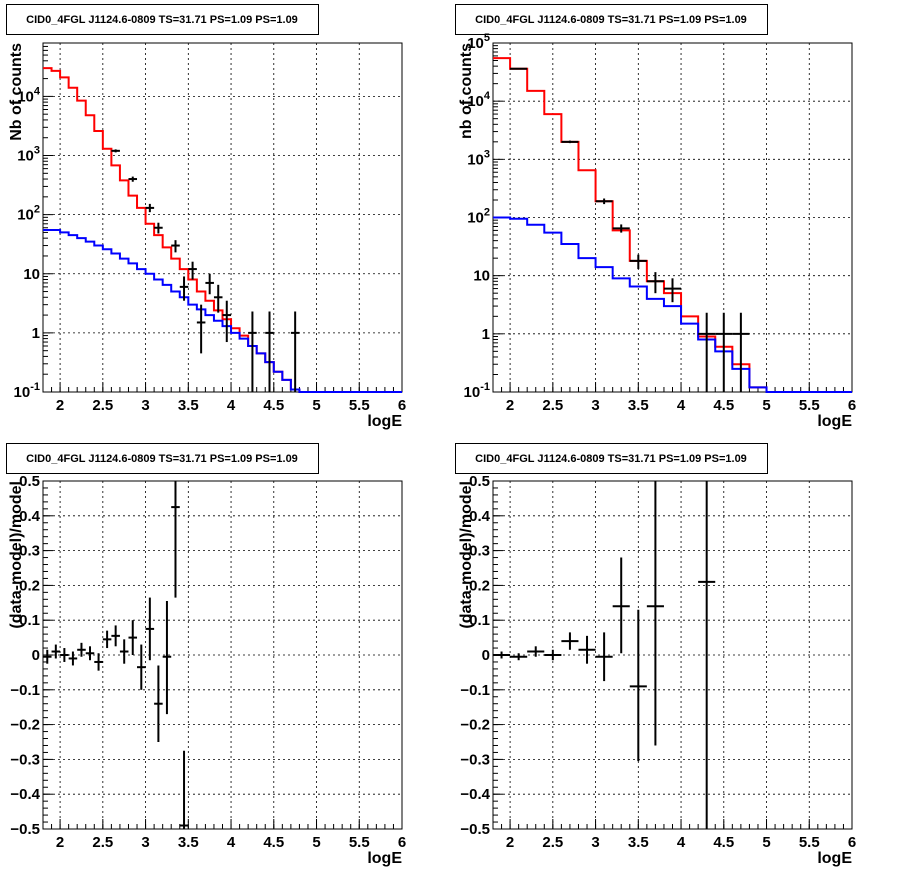  What do you see at coordinates (486, 655) in the screenshot?
I see `y-tick-label: 0` at bounding box center [486, 655].